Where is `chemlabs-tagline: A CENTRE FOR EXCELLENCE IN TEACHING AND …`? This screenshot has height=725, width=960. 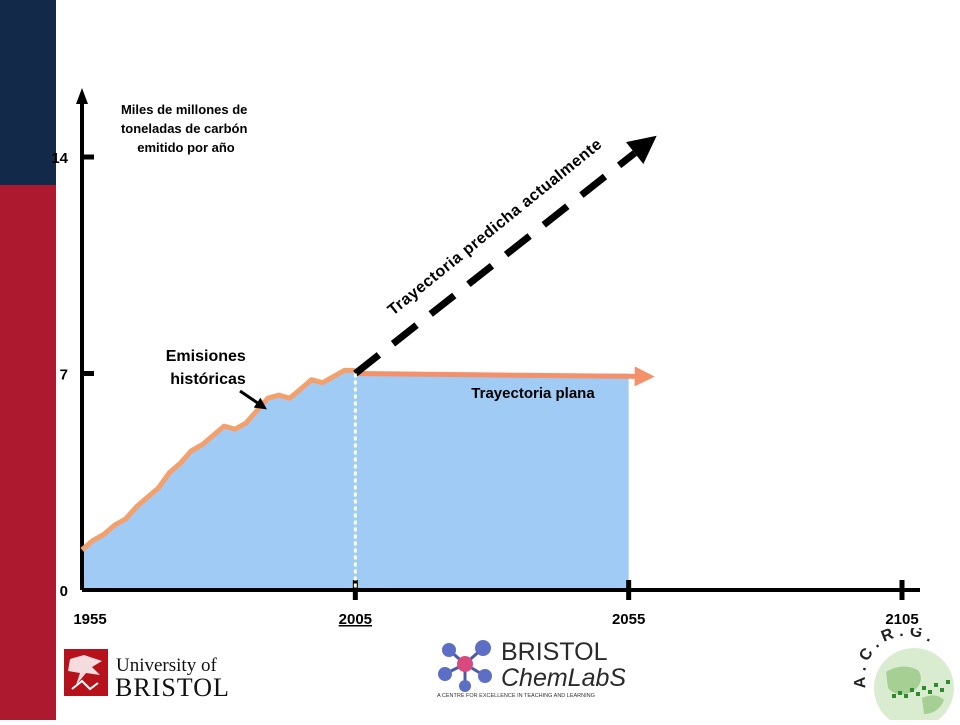
chemlabs-tagline: A CENTRE FOR EXCELLENCE IN TEACHING AND … is located at coordinates (516, 696).